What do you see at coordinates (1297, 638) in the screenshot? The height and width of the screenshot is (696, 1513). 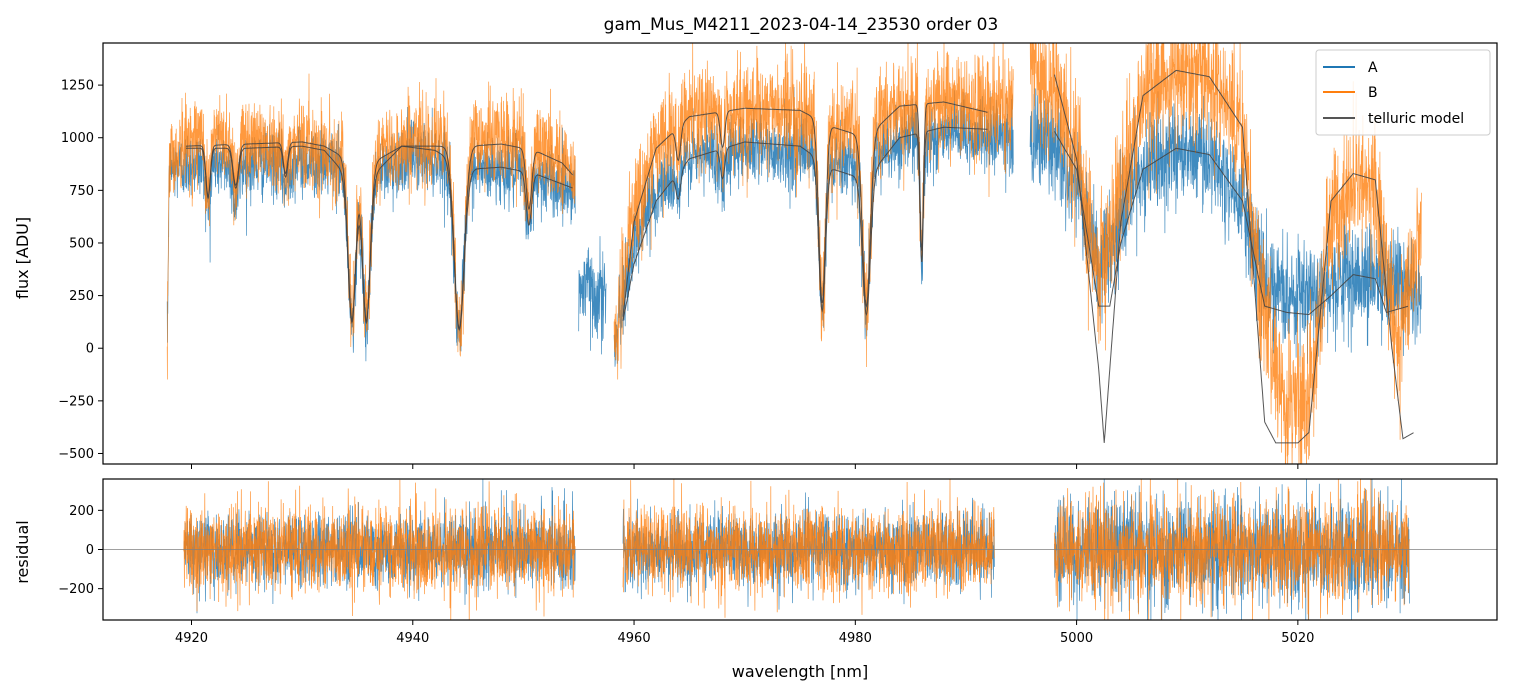 I see `xtick-label: 5020` at bounding box center [1297, 638].